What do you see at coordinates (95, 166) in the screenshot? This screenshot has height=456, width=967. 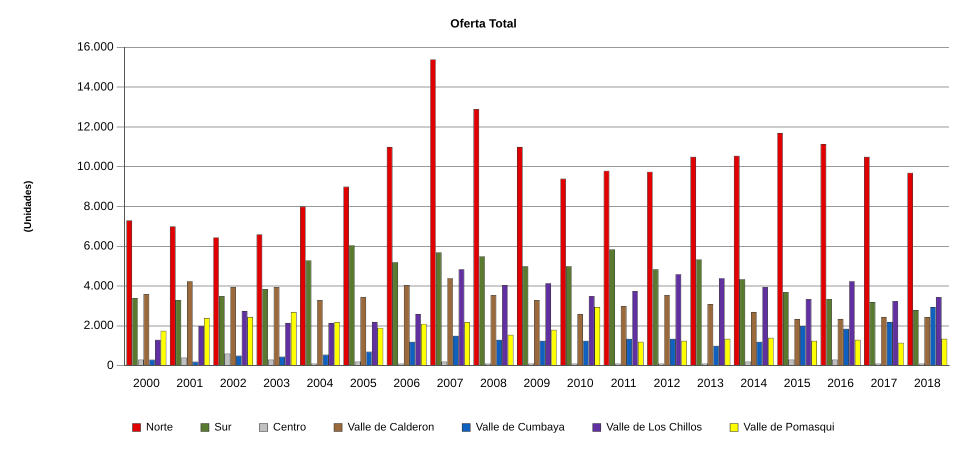 I see `y-tick-label: 10.000` at bounding box center [95, 166].